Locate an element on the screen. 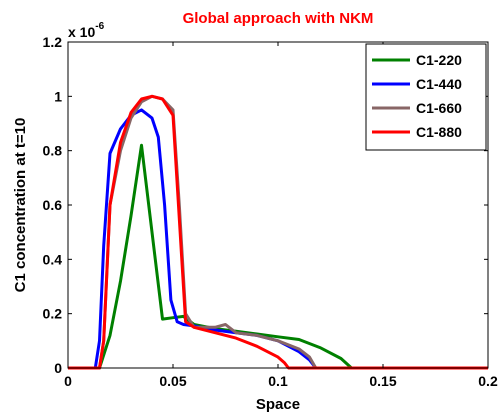  chart-title: Global approach with NKM is located at coordinates (278, 18).